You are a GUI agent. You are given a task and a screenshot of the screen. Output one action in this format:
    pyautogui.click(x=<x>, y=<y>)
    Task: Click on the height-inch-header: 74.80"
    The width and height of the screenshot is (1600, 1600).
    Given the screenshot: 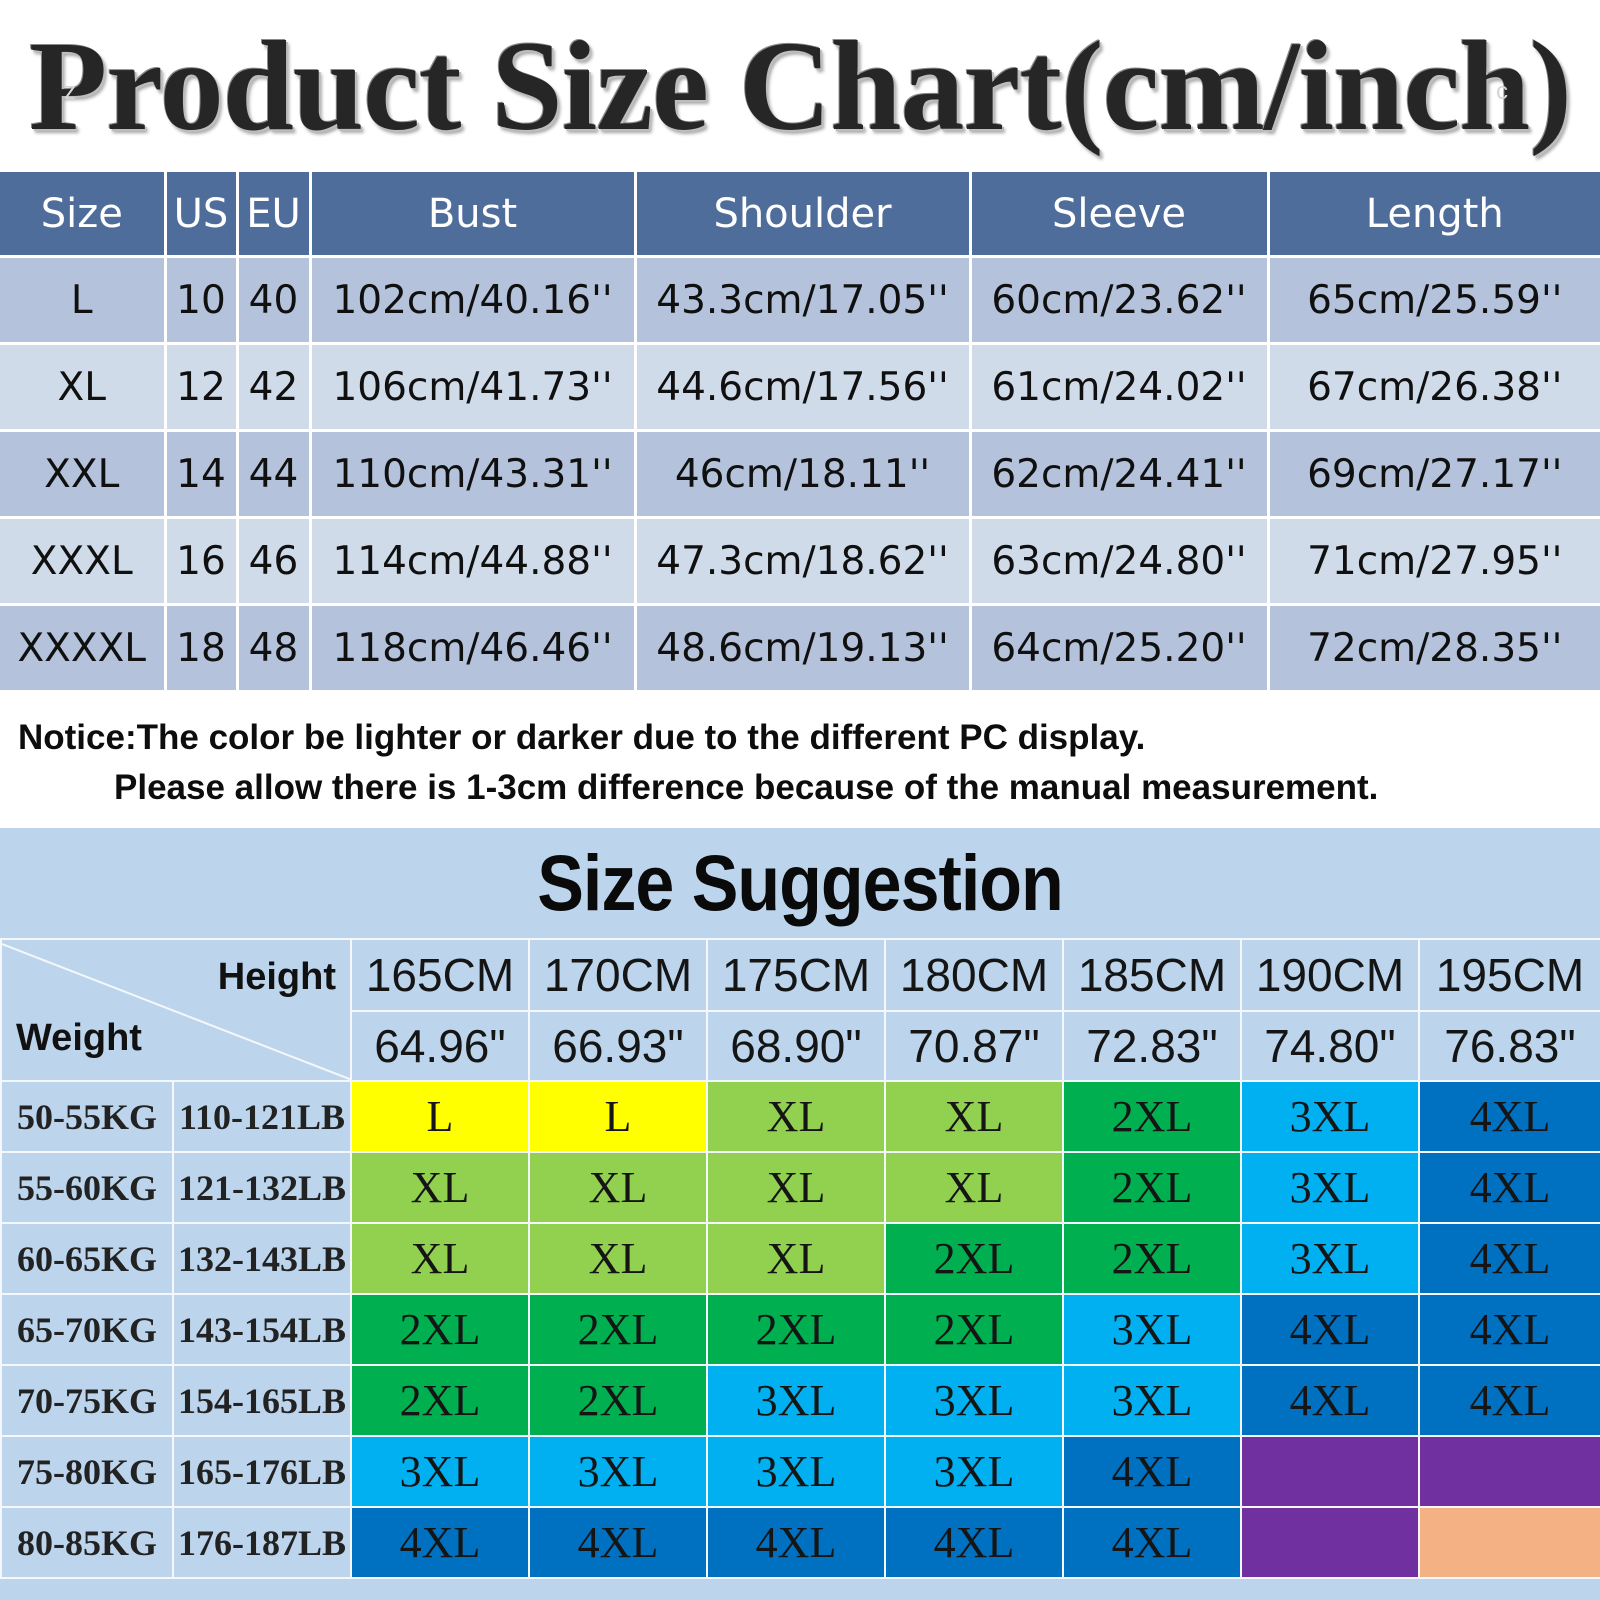 What is the action you would take?
    pyautogui.click(x=1330, y=1046)
    